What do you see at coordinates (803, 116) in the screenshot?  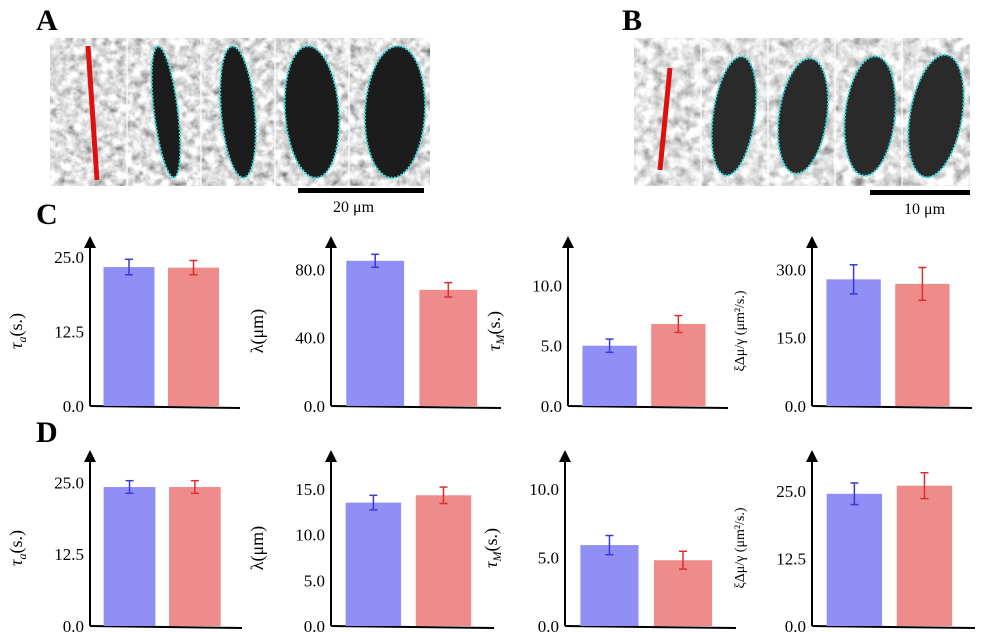 I see `wound-contour-b2` at bounding box center [803, 116].